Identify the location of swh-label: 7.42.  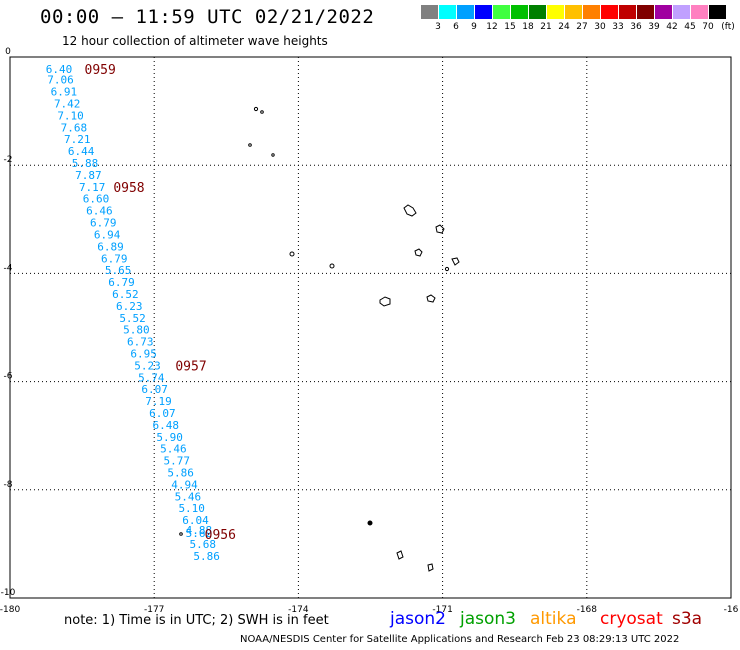
(67, 104).